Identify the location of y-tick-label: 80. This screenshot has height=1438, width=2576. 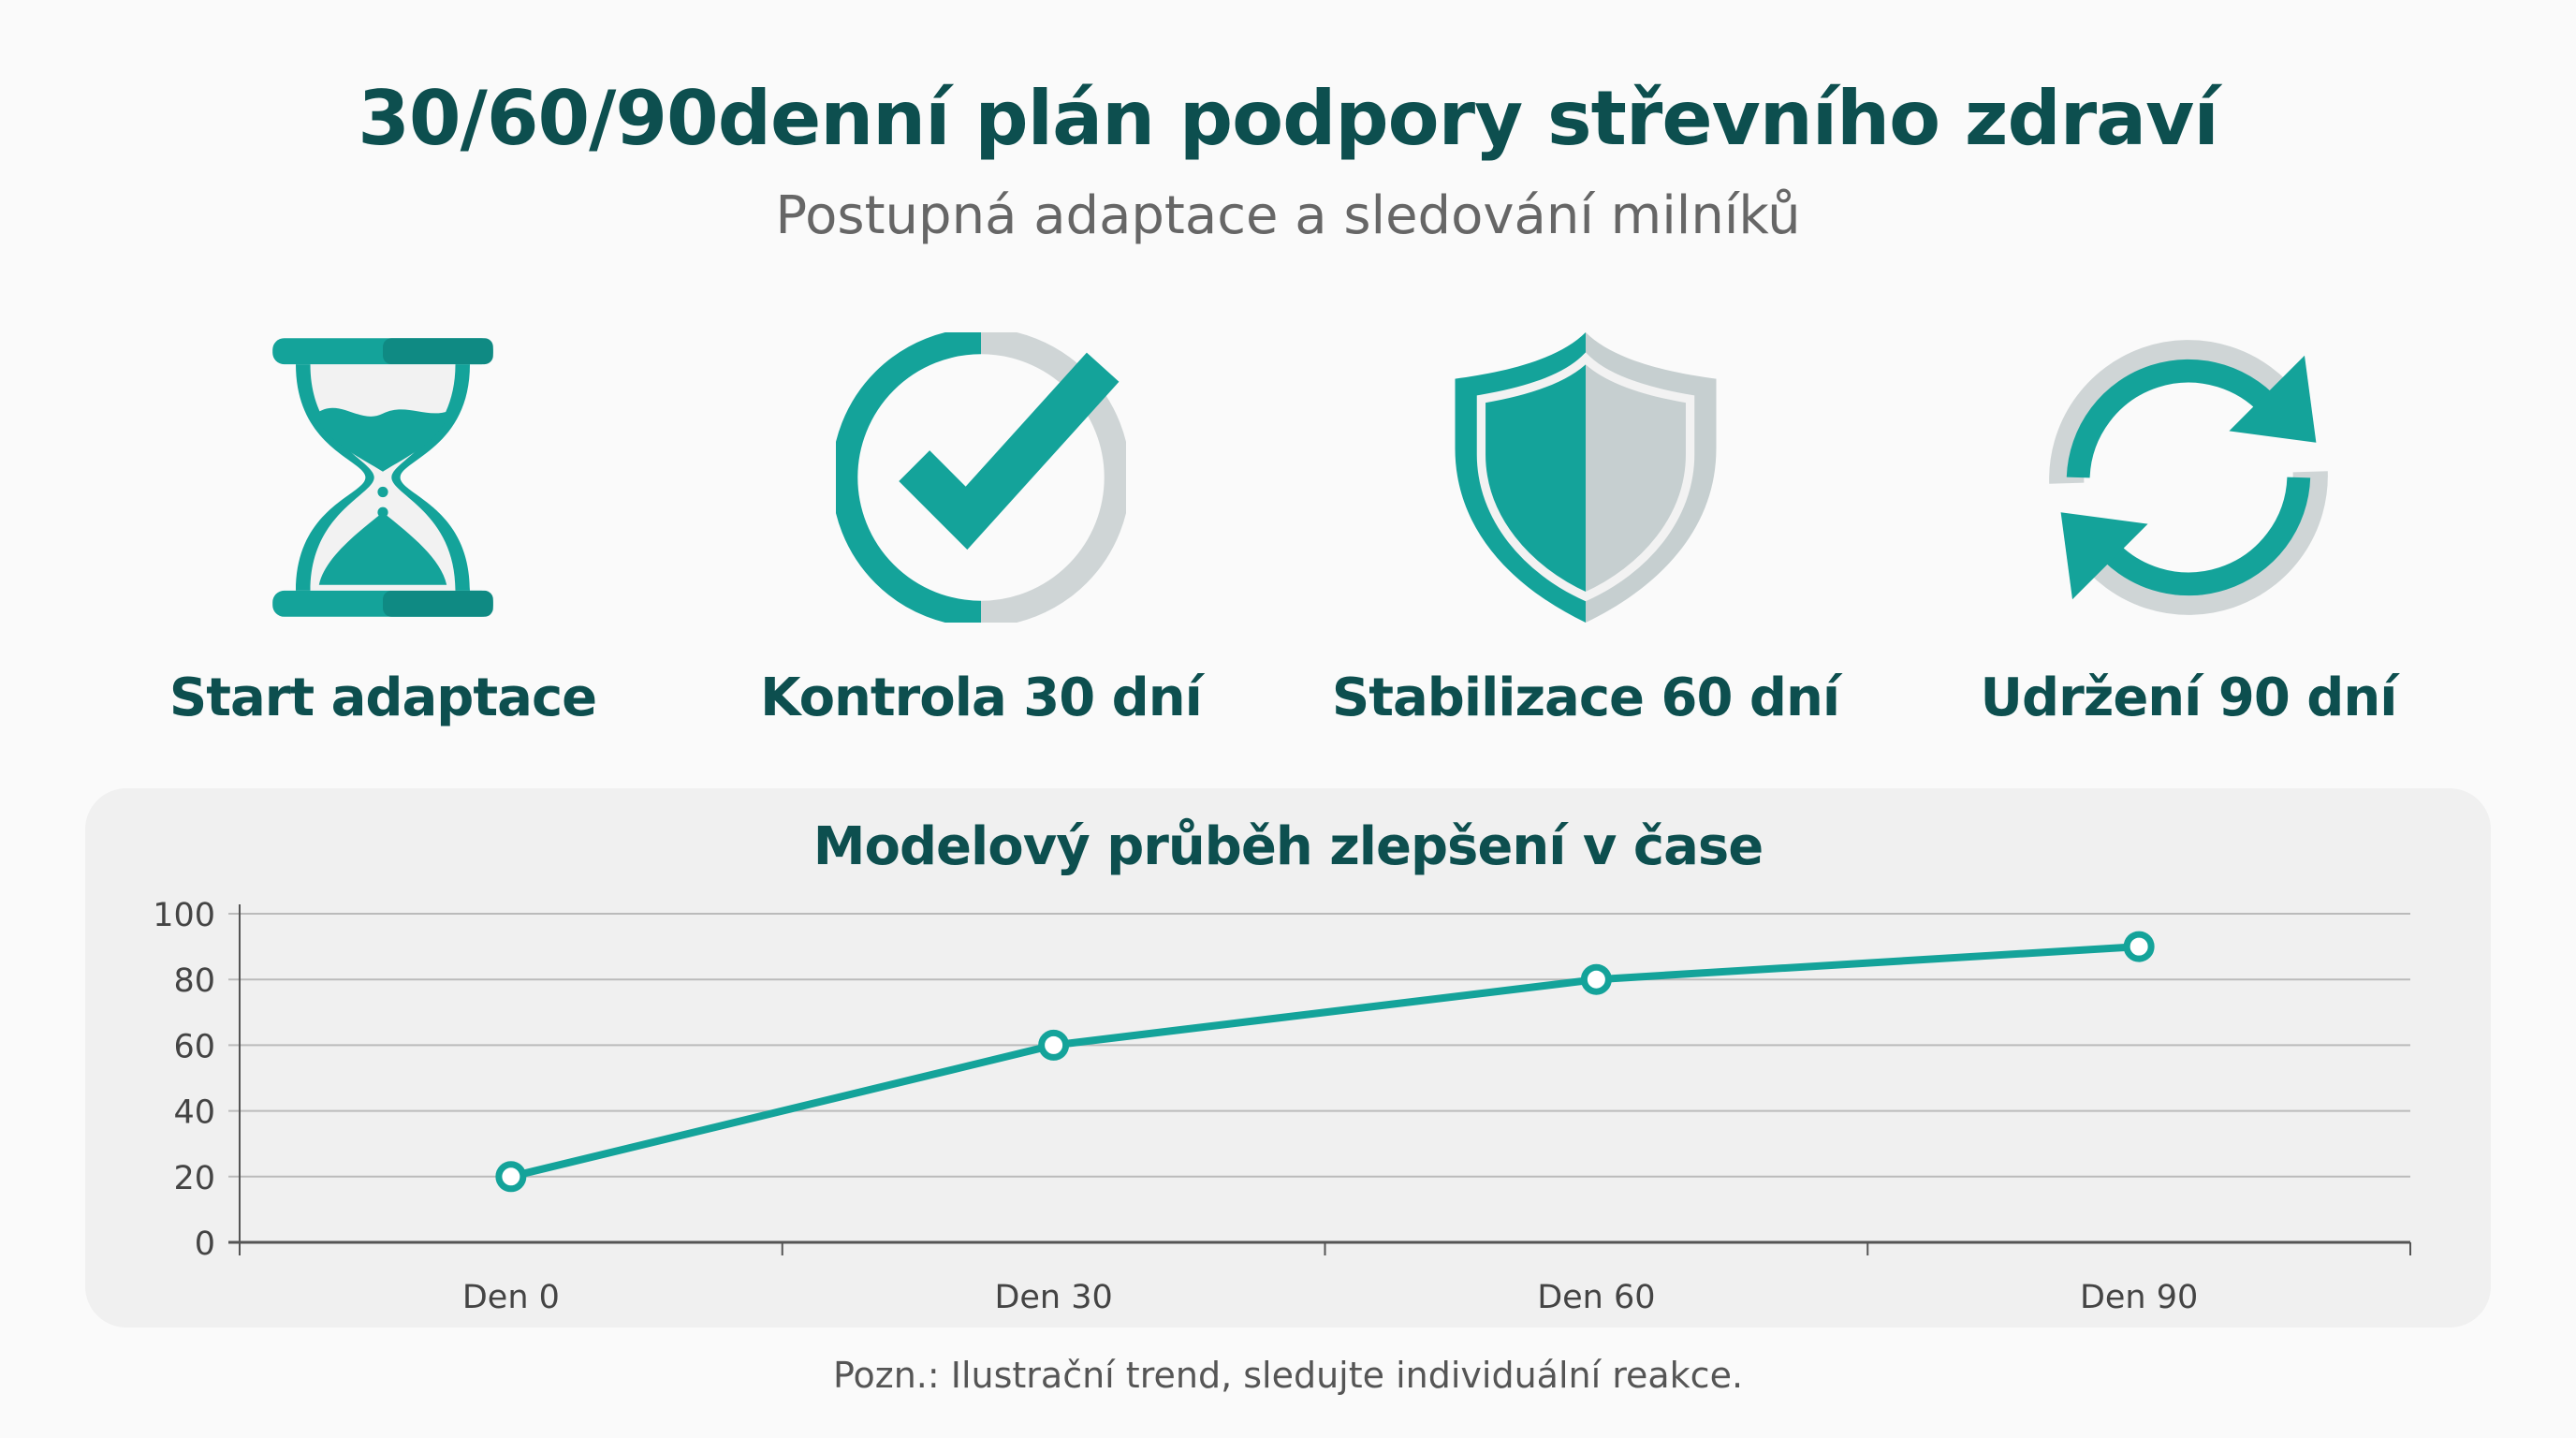
(194, 981).